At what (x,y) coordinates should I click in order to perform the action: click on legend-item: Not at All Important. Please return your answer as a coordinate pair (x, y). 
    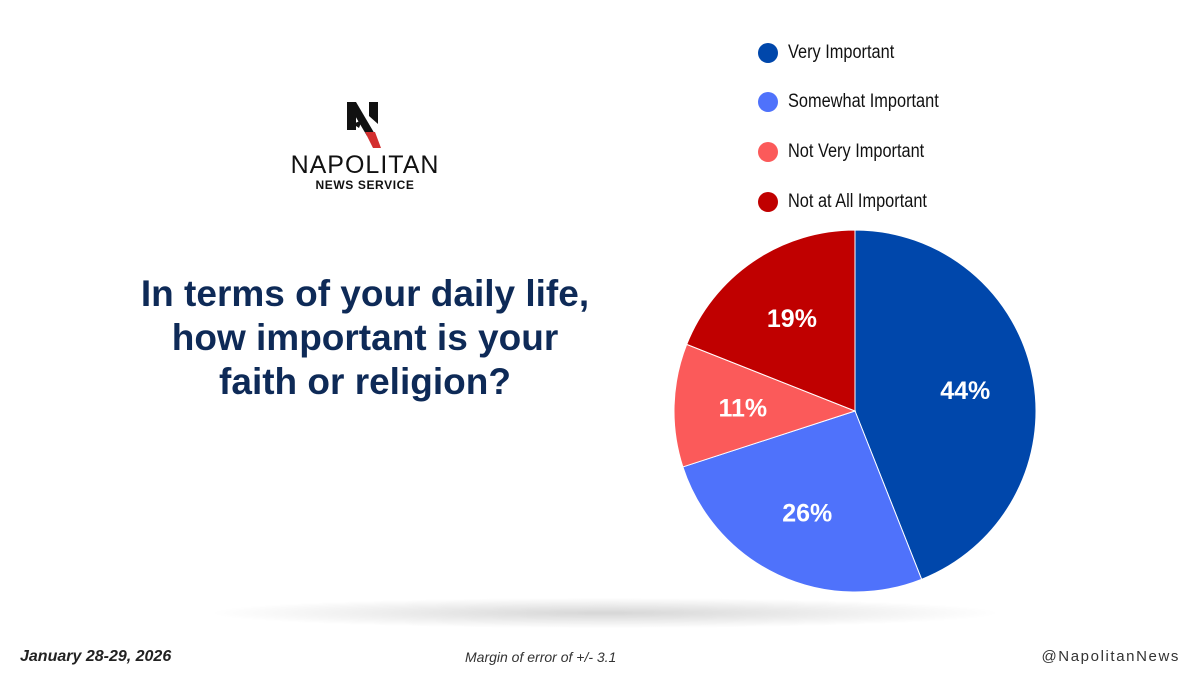
    Looking at the image, I should click on (888, 202).